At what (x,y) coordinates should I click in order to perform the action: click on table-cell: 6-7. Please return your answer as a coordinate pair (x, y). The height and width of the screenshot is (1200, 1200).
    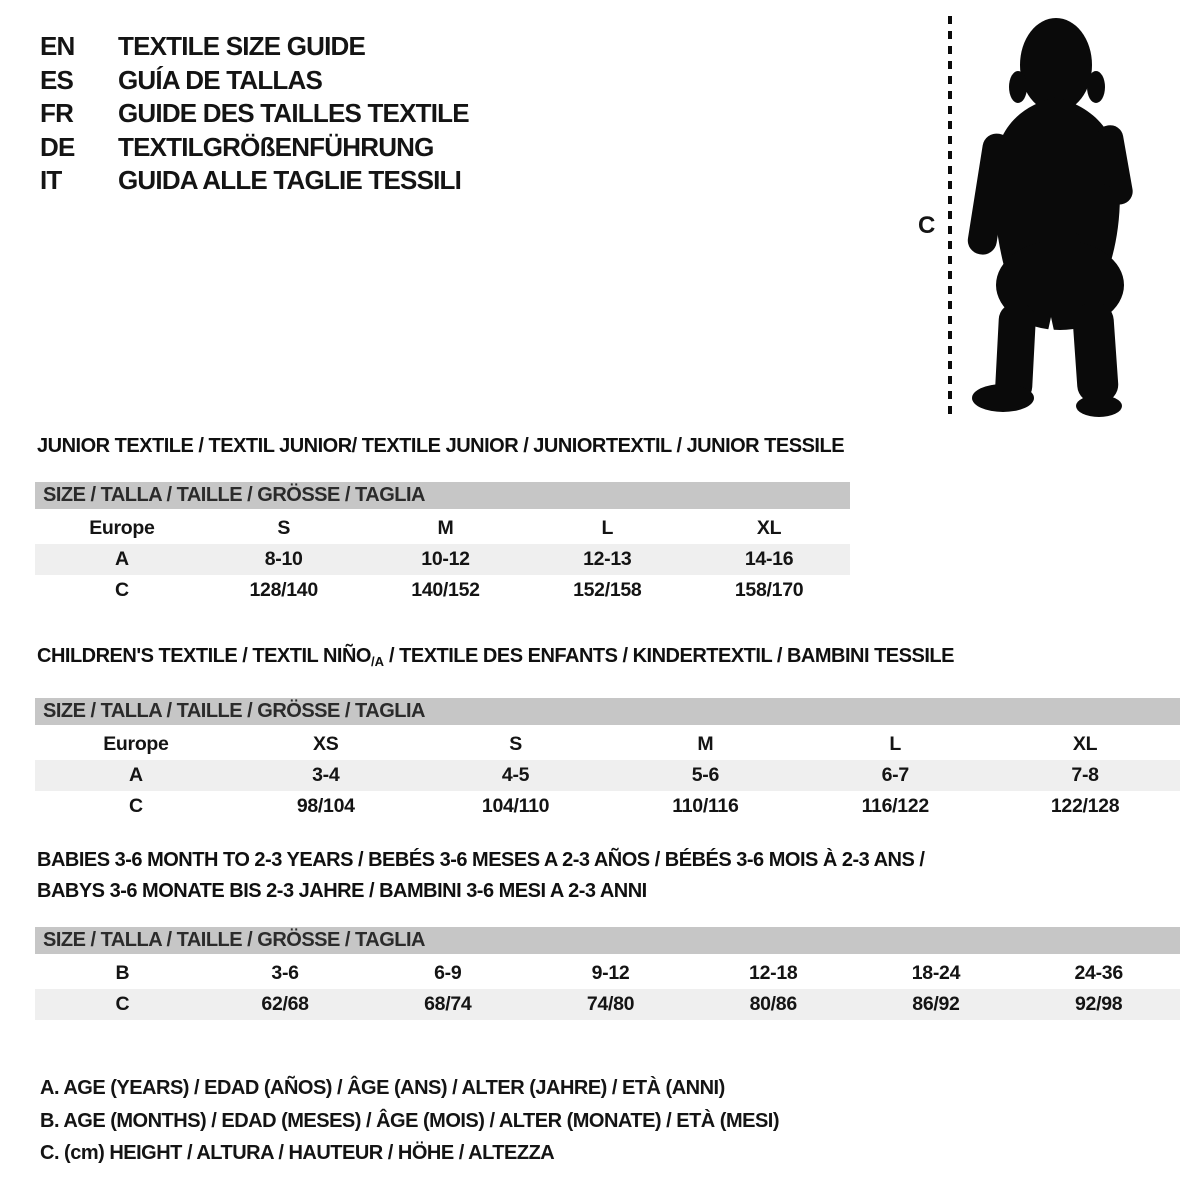
    Looking at the image, I should click on (895, 775).